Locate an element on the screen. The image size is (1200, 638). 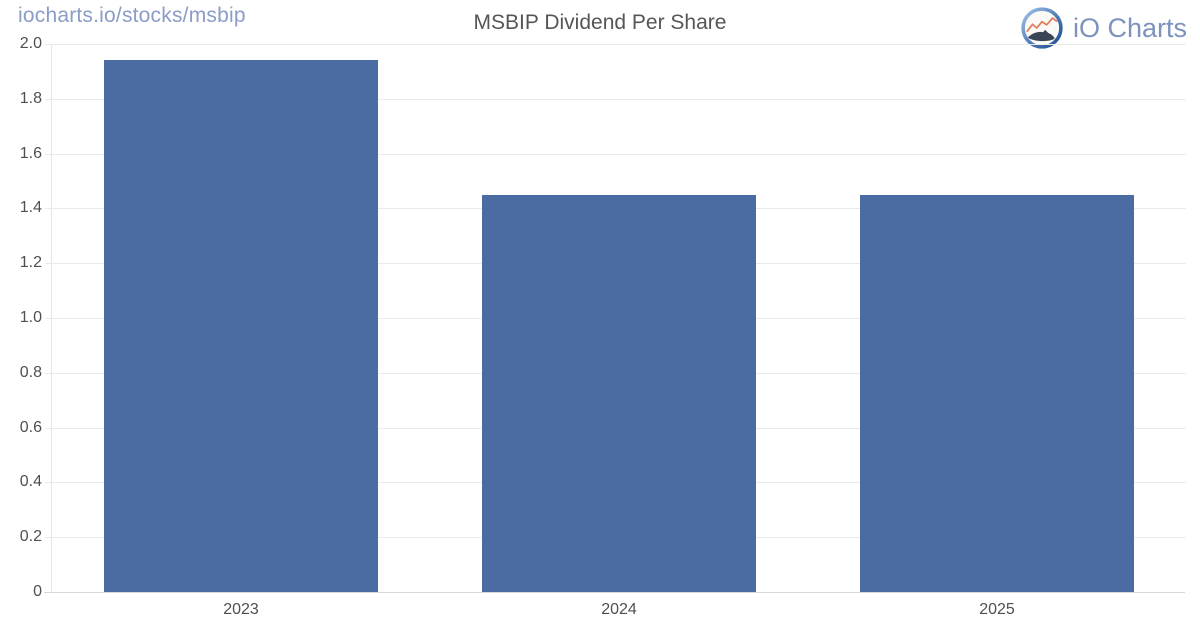
x-tick-label: 2024 is located at coordinates (619, 609).